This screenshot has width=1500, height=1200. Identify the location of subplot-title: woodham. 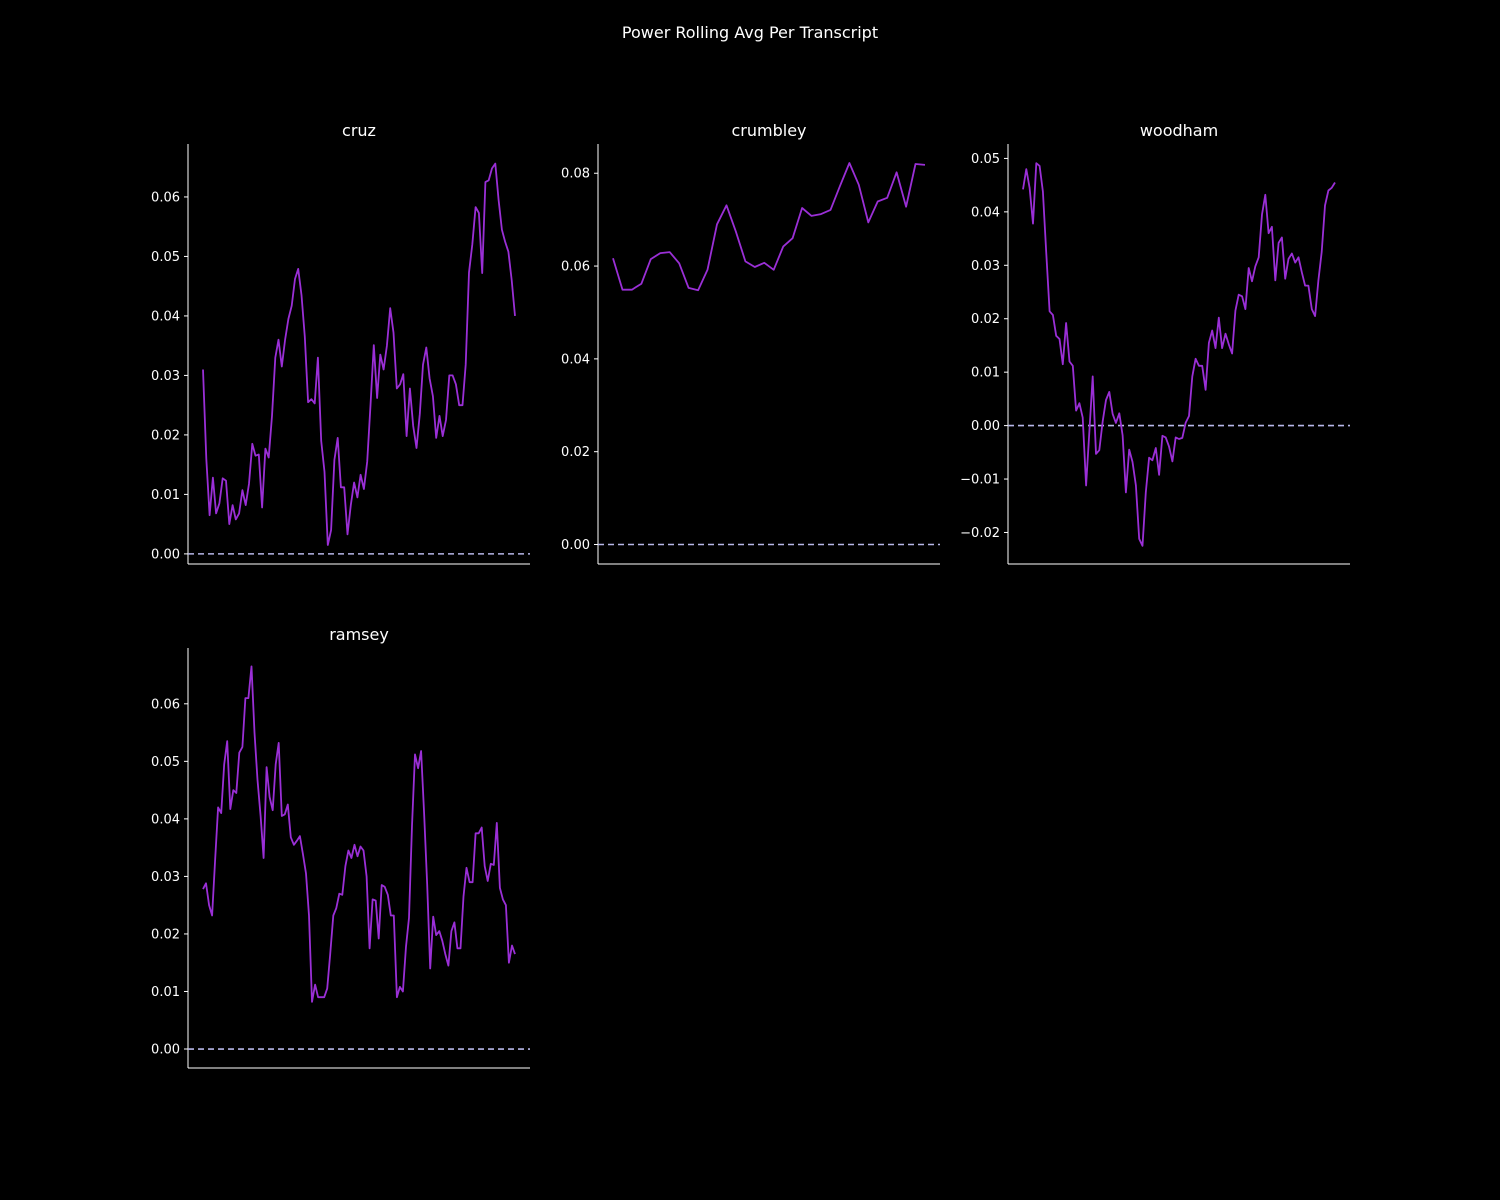
(1179, 130).